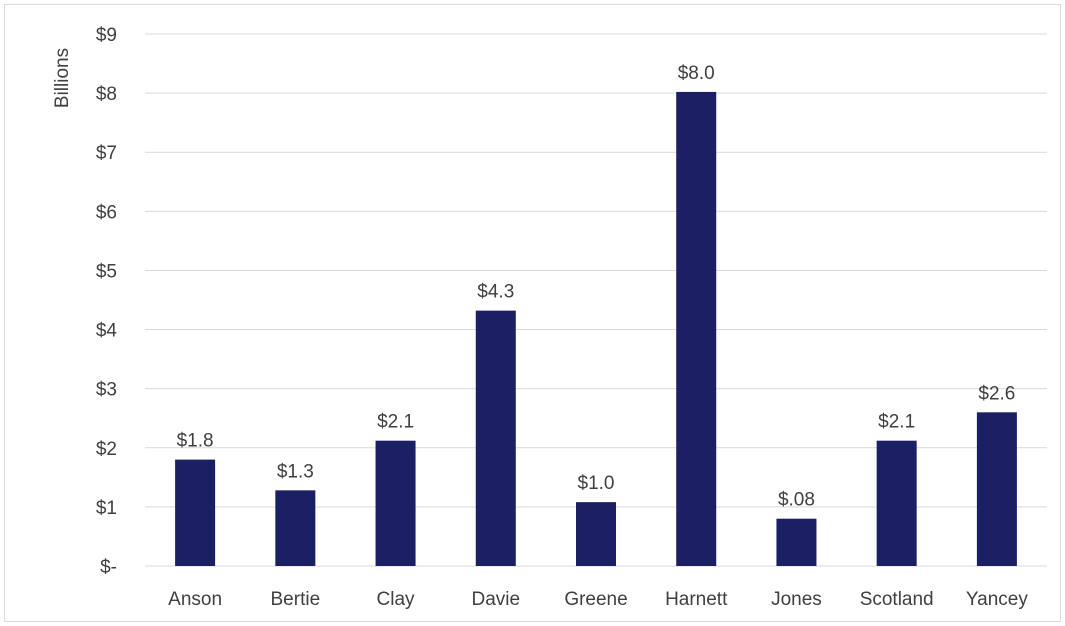 The width and height of the screenshot is (1065, 626). I want to click on bar-yancey, so click(996, 489).